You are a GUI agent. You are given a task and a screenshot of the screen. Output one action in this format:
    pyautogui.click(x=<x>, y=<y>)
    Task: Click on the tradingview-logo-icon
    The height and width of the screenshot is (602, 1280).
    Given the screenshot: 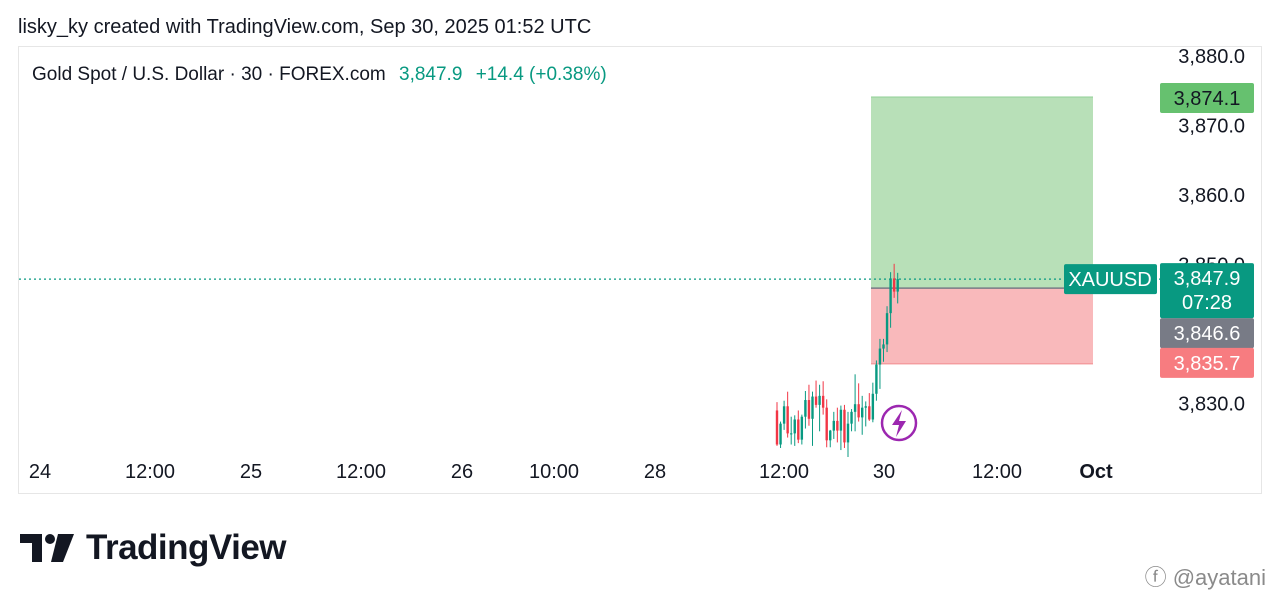 What is the action you would take?
    pyautogui.click(x=47, y=548)
    